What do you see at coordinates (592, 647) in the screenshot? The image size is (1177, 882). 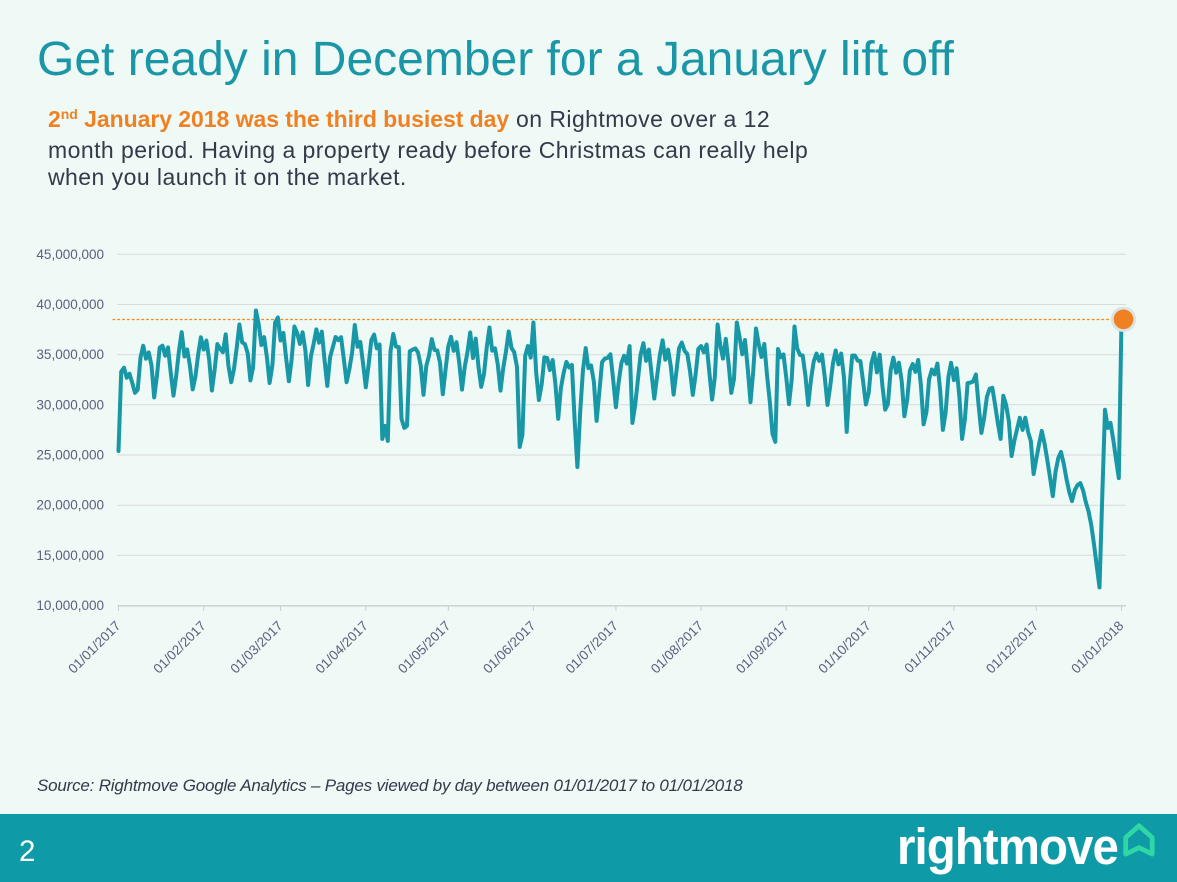 I see `svg-text: 01/07/2017` at bounding box center [592, 647].